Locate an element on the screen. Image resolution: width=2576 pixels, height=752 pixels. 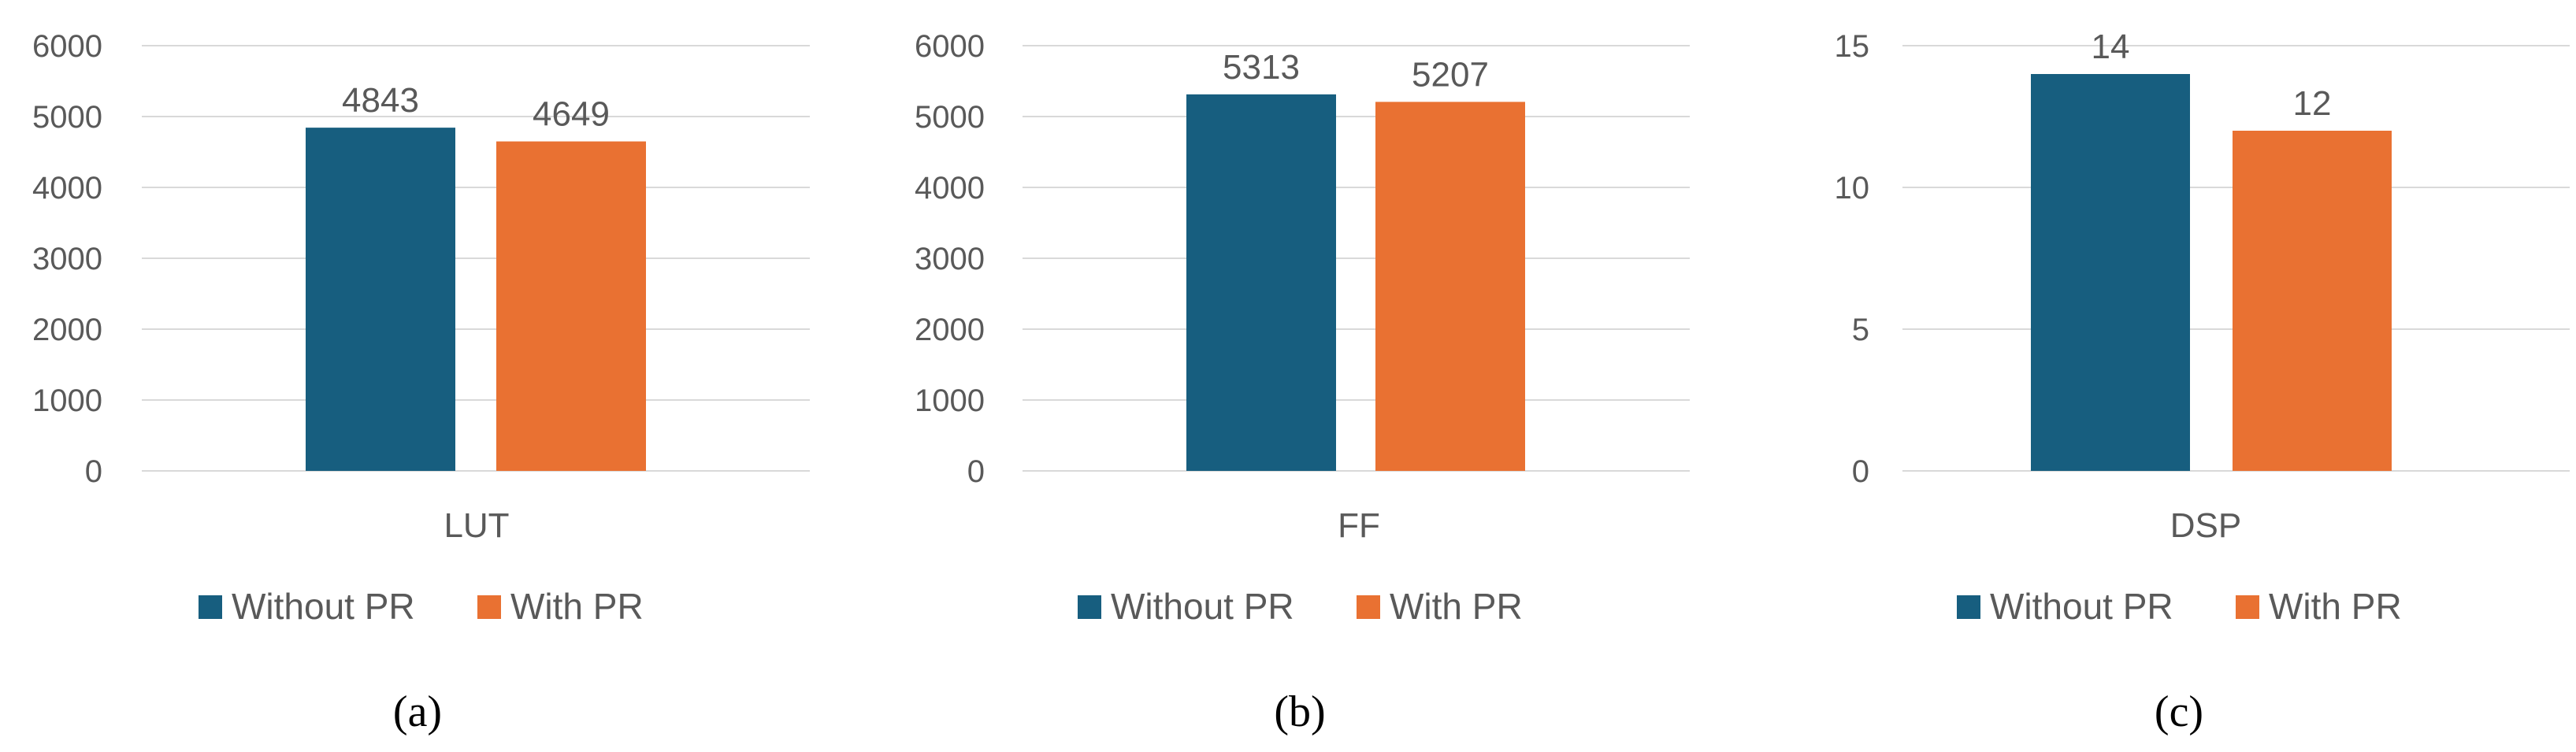
y-tick-label: 15 is located at coordinates (1852, 46).